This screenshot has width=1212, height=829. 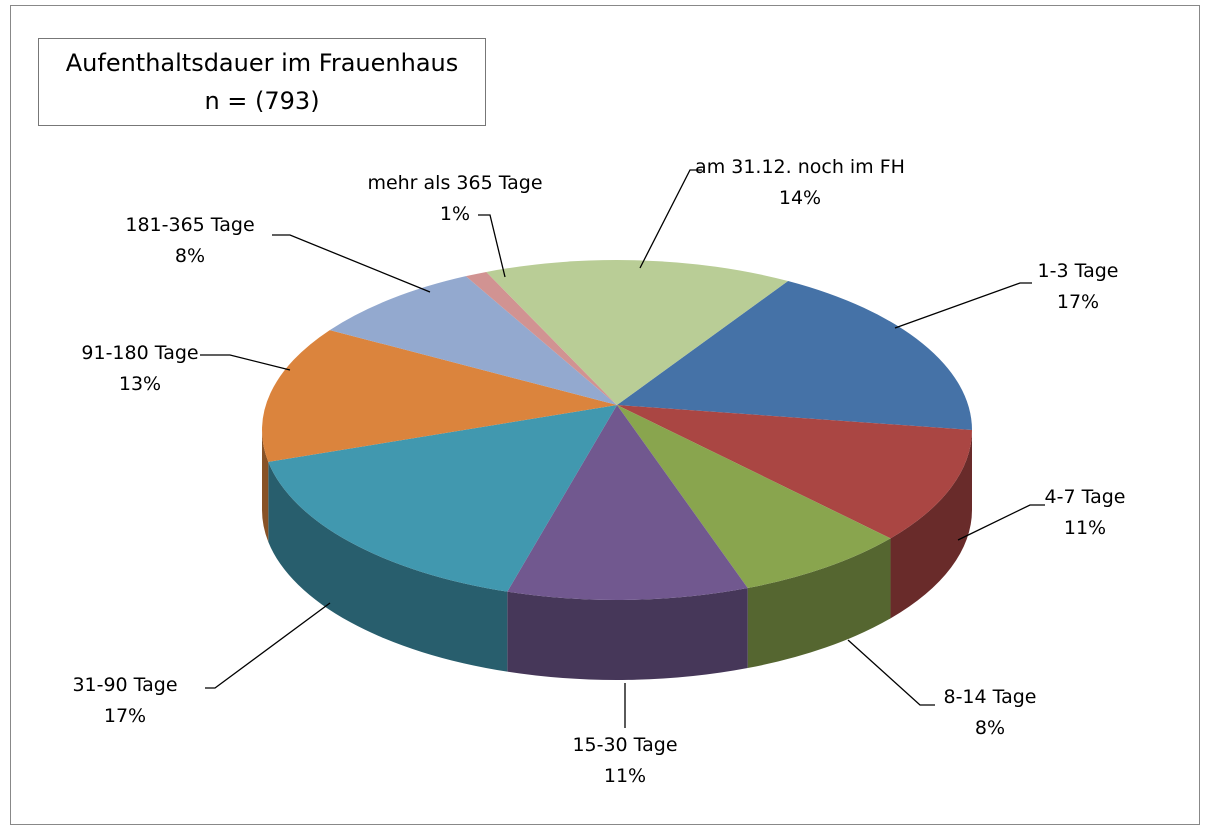 What do you see at coordinates (1078, 287) in the screenshot?
I see `slice-label: 1-3 Tage 17%` at bounding box center [1078, 287].